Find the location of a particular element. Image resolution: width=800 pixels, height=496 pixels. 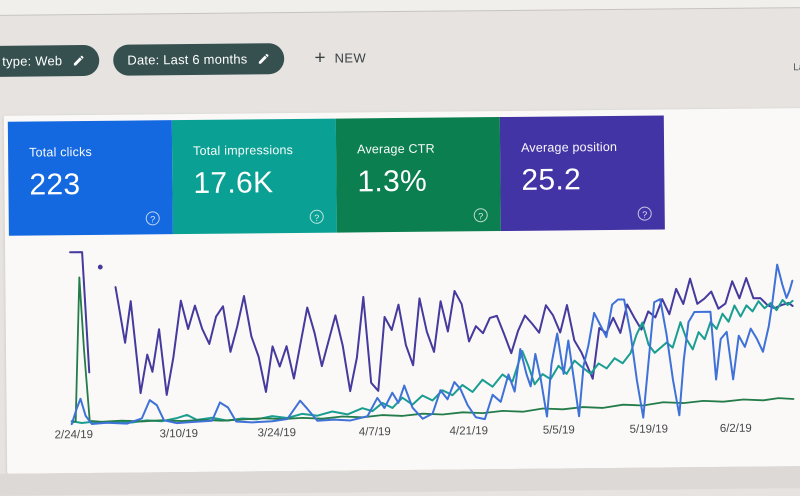

plus-icon: + is located at coordinates (320, 58).